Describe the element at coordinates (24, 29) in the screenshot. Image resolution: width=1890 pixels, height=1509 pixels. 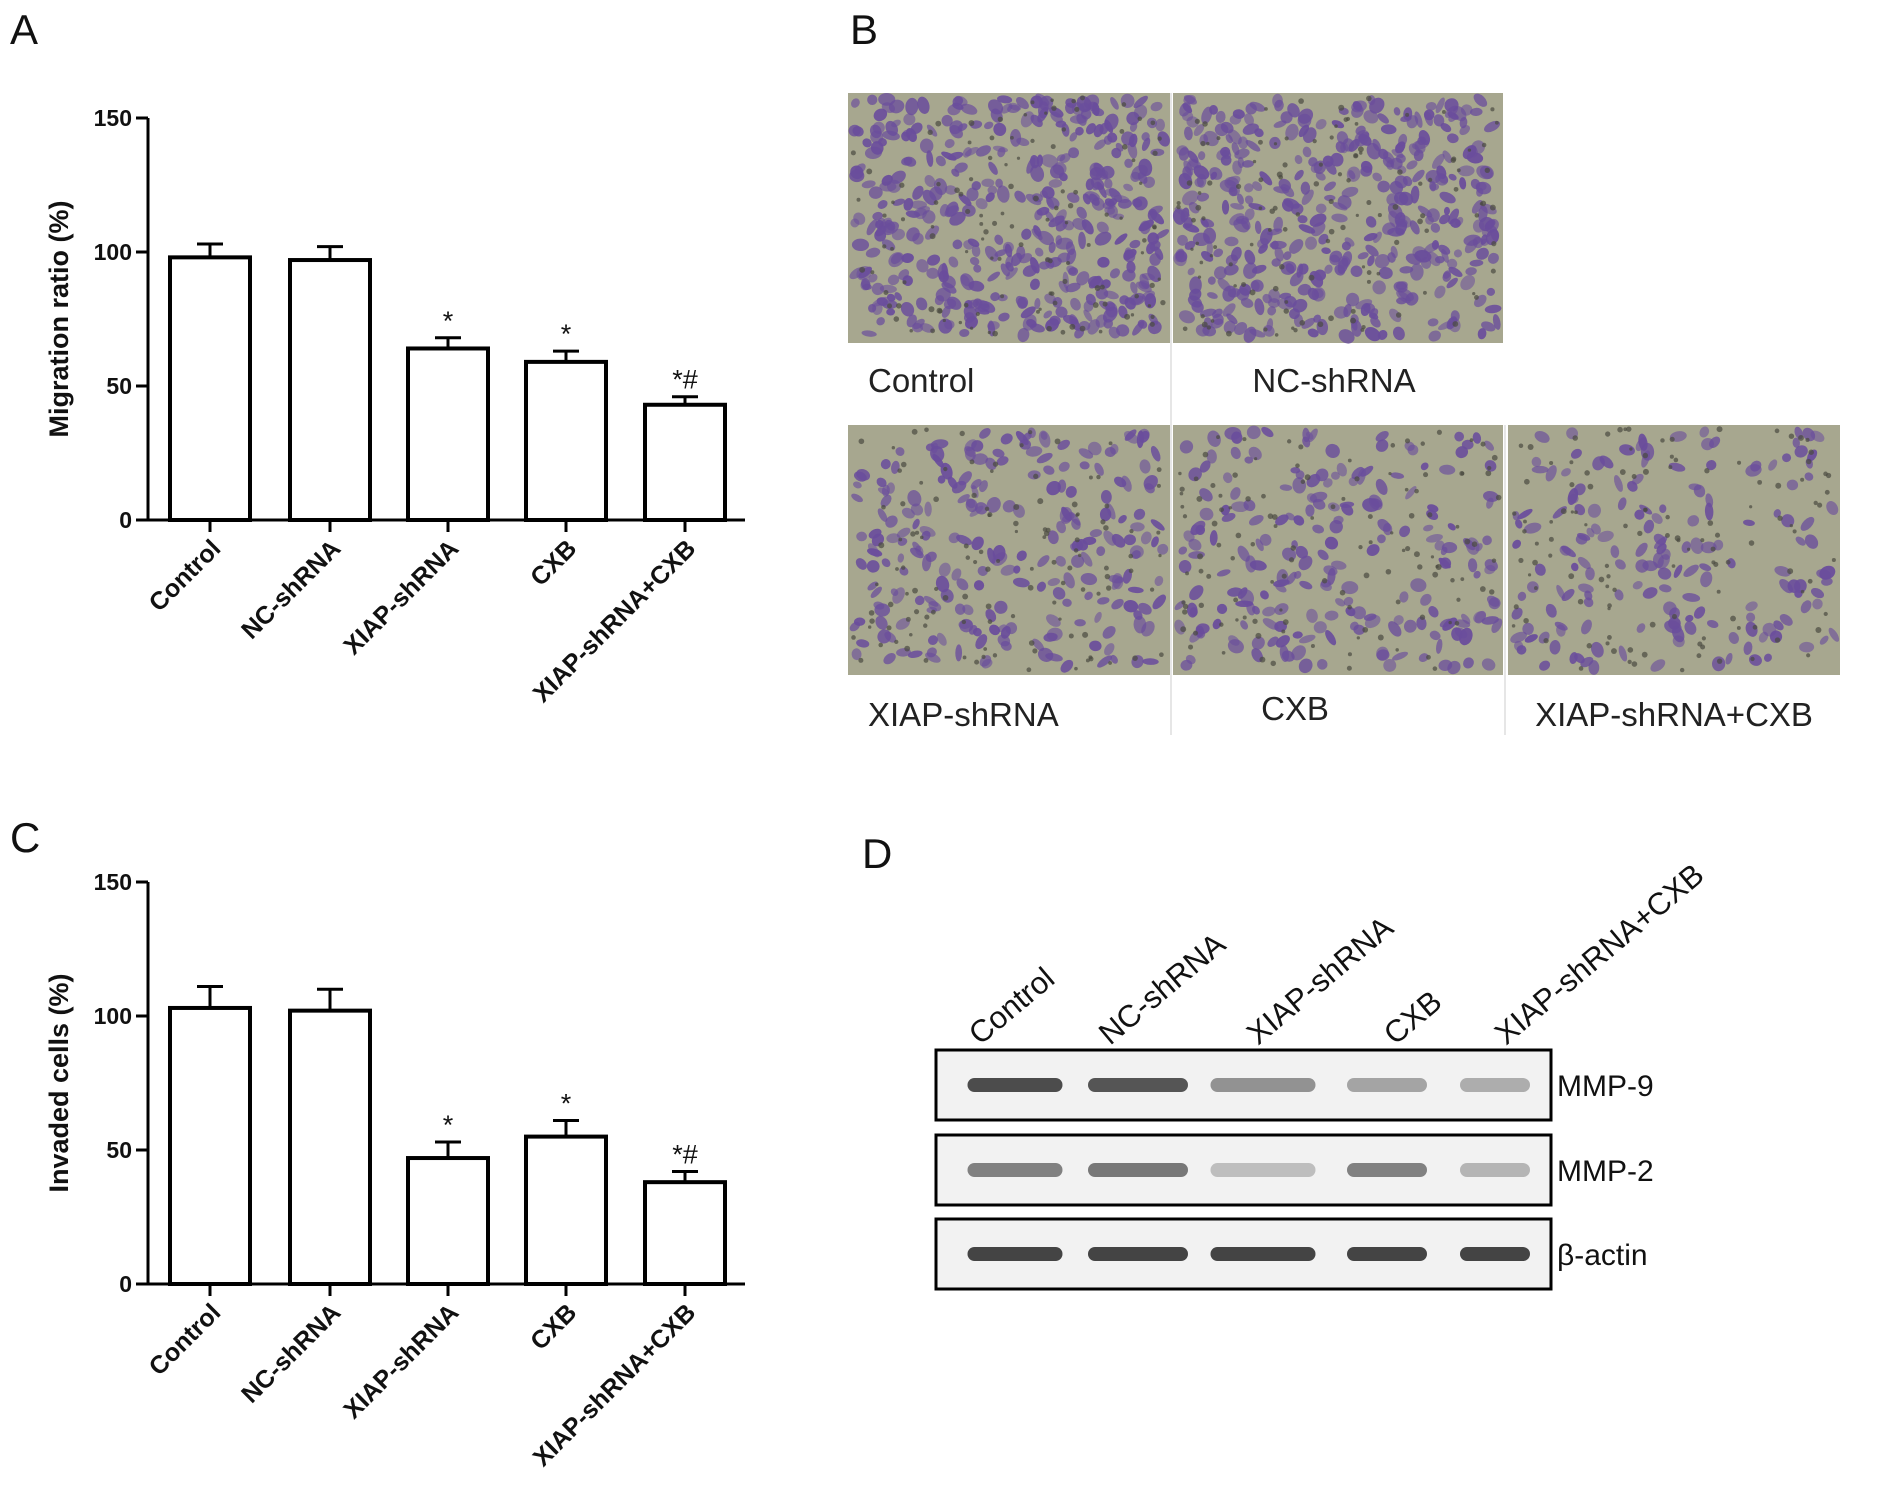
I see `panel-label-a: A` at that location.